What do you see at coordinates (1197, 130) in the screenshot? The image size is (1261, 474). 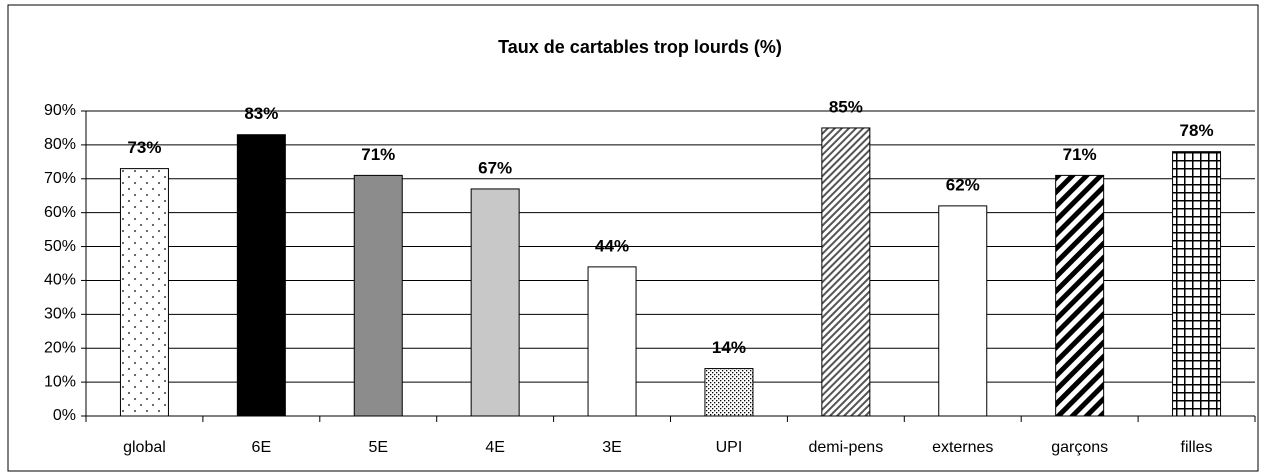 I see `value-label: 78%` at bounding box center [1197, 130].